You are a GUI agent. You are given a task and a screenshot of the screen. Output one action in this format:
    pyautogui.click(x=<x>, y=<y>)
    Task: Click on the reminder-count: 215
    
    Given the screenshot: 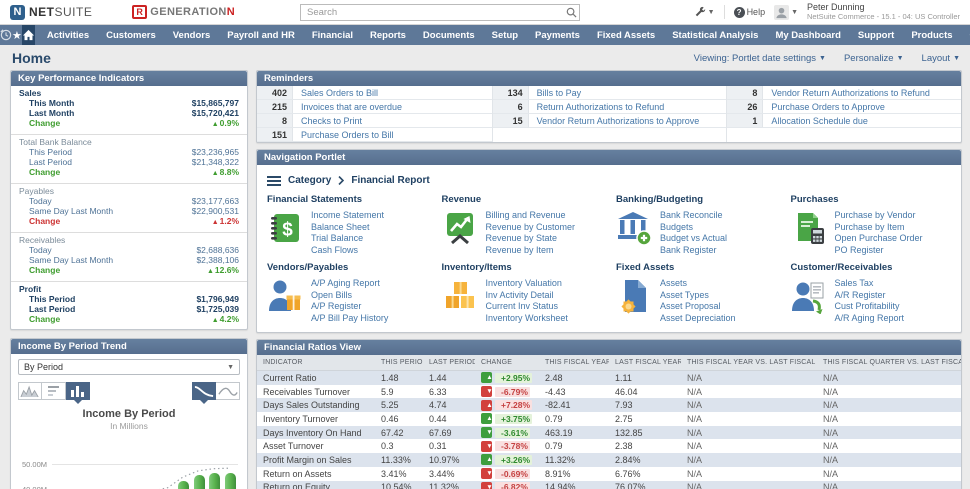 What is the action you would take?
    pyautogui.click(x=275, y=106)
    